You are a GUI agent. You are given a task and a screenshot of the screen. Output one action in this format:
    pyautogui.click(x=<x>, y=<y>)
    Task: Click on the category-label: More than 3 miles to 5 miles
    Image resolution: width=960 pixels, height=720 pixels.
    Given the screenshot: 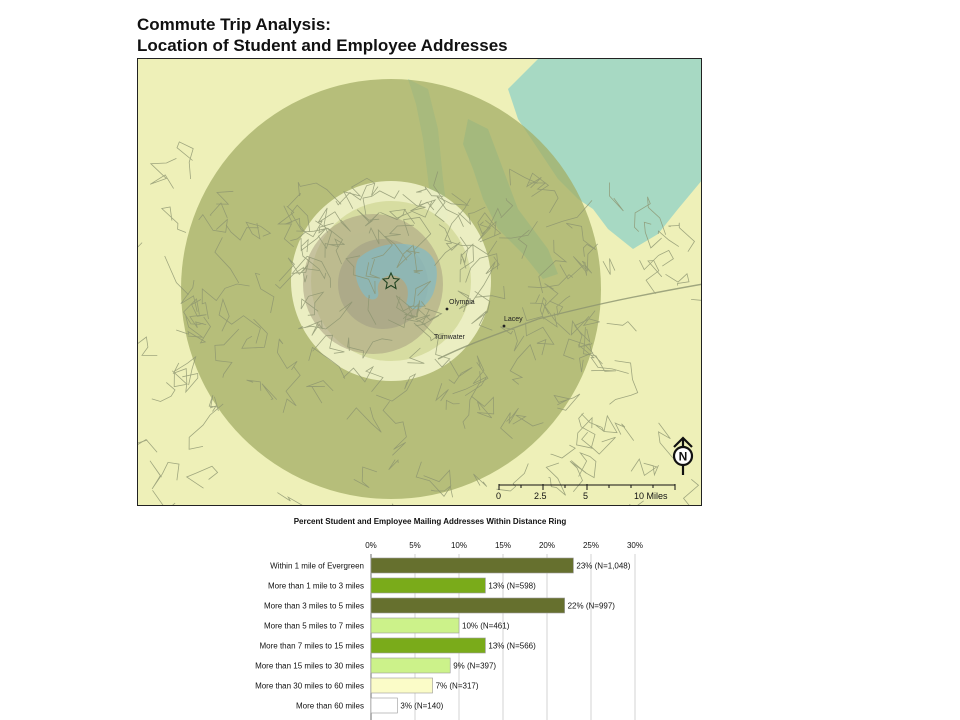 What is the action you would take?
    pyautogui.click(x=314, y=606)
    